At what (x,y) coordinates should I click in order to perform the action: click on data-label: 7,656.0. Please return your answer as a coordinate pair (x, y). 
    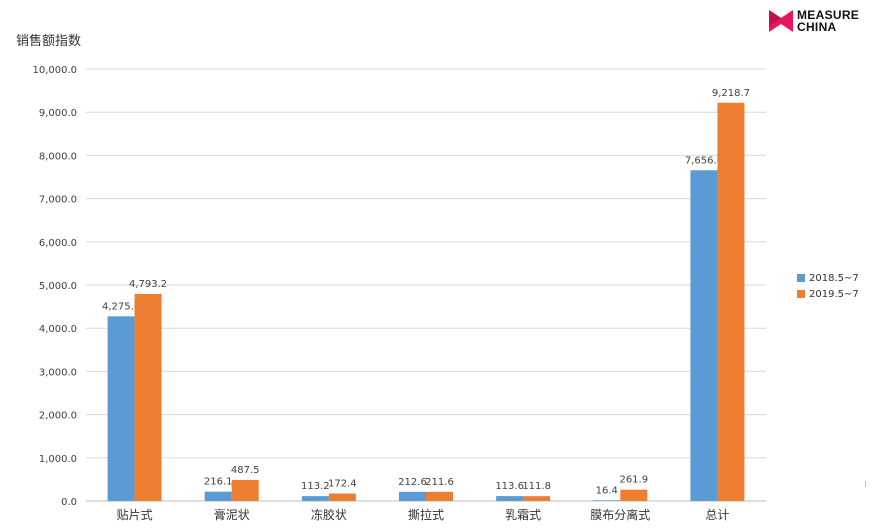
    Looking at the image, I should click on (704, 160).